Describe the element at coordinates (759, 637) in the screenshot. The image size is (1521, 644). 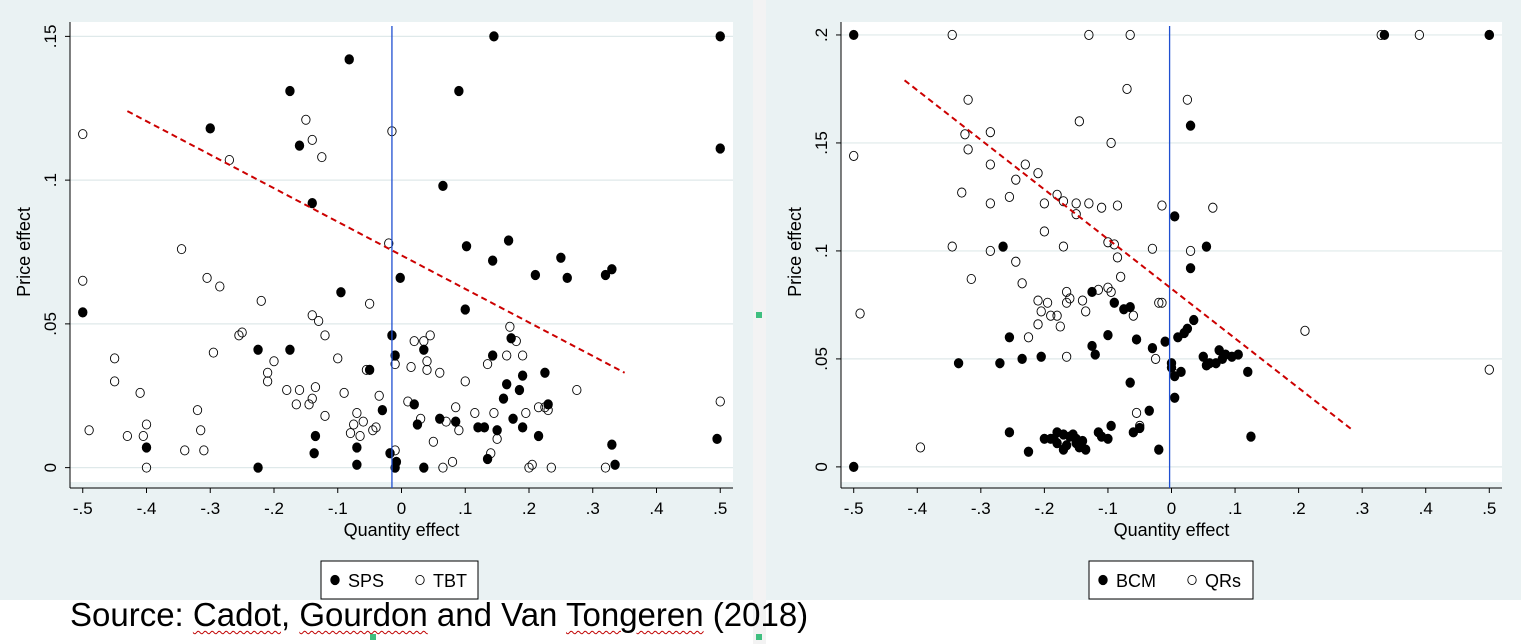
I see `resize-handle-bottom` at that location.